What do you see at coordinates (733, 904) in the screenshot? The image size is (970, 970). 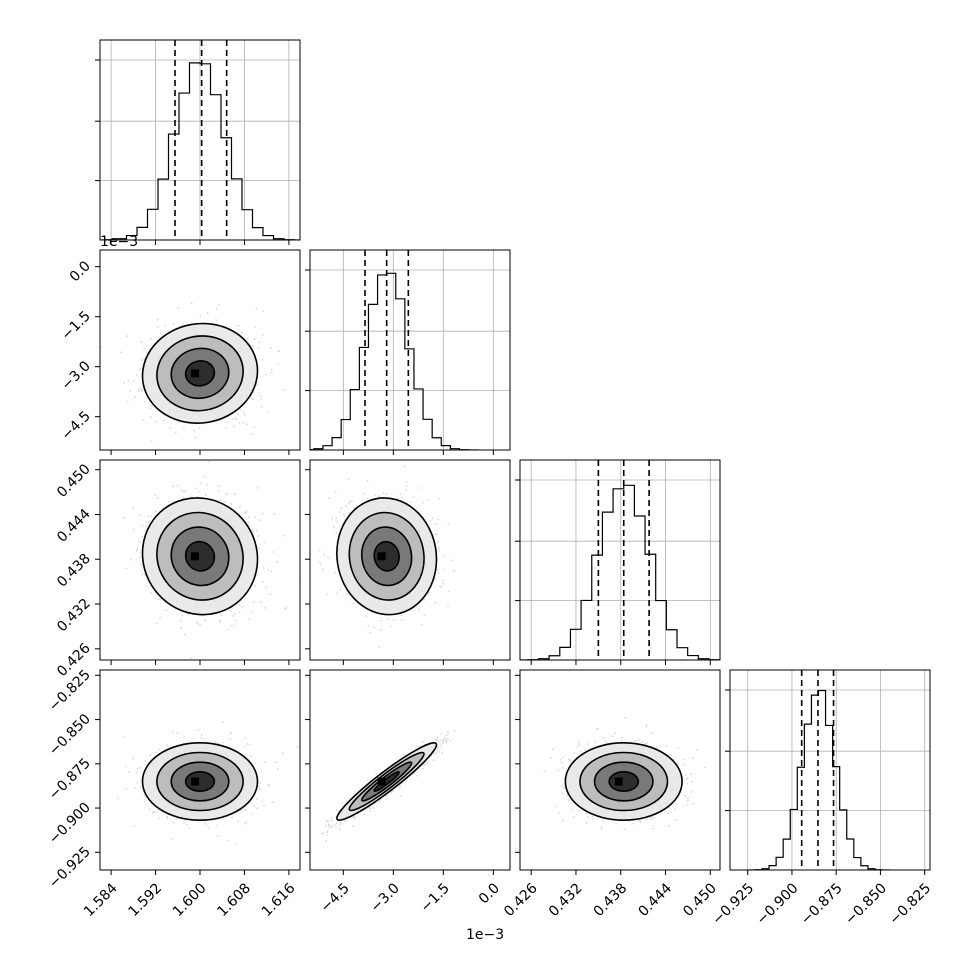 I see `x-tick-label: −0.925` at bounding box center [733, 904].